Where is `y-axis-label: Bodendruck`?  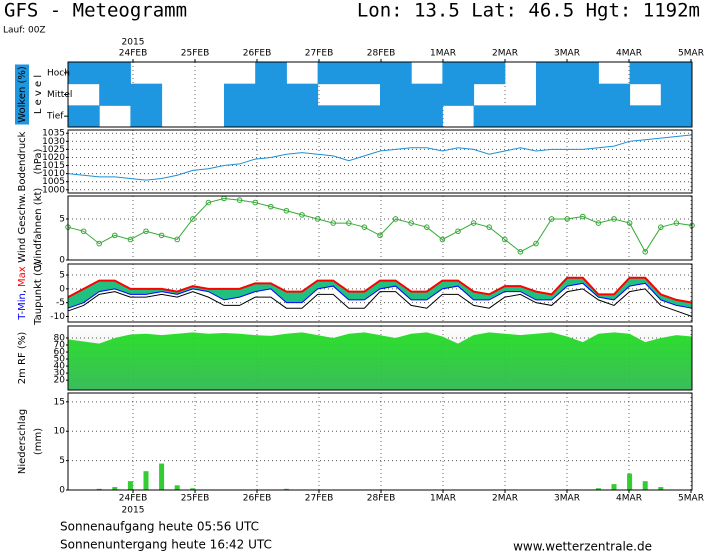 y-axis-label: Bodendruck is located at coordinates (22, 161).